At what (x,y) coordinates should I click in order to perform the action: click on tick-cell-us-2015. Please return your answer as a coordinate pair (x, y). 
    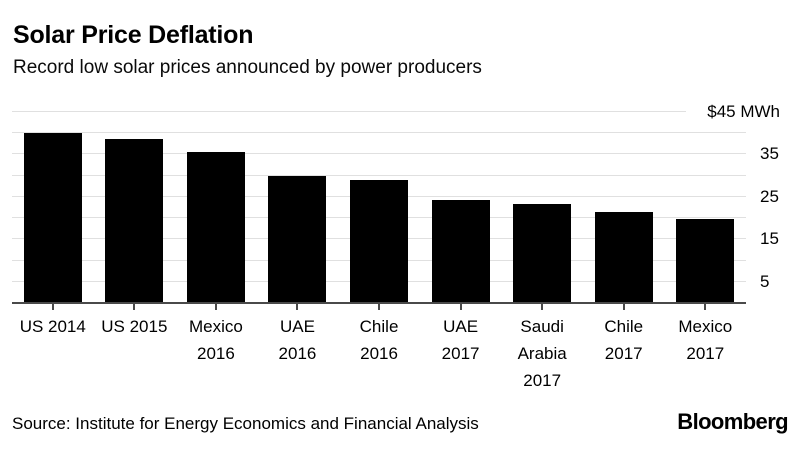
    Looking at the image, I should click on (135, 307).